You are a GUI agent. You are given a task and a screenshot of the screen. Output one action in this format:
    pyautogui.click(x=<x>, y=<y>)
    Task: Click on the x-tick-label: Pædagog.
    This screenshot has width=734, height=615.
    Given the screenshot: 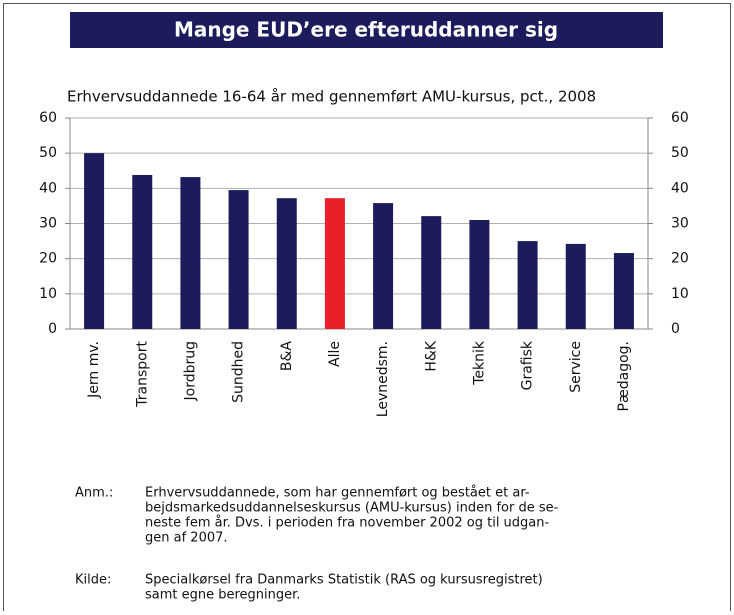 What is the action you would take?
    pyautogui.click(x=624, y=376)
    